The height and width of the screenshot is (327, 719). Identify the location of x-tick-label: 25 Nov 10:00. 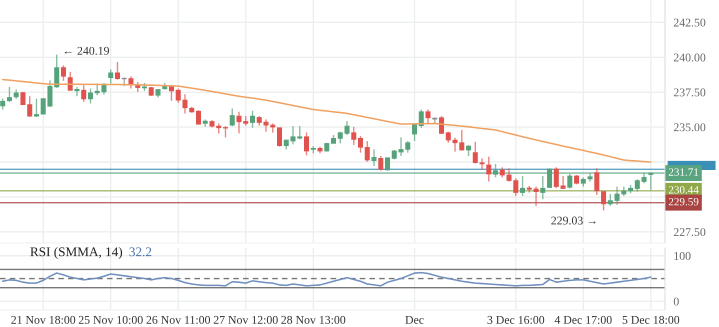
(110, 320).